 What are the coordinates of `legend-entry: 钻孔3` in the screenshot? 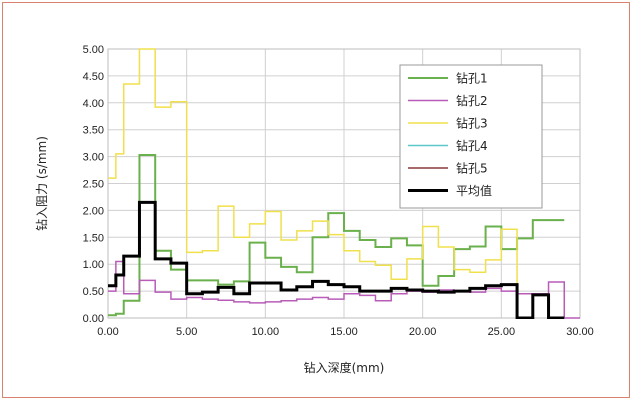 It's located at (472, 123).